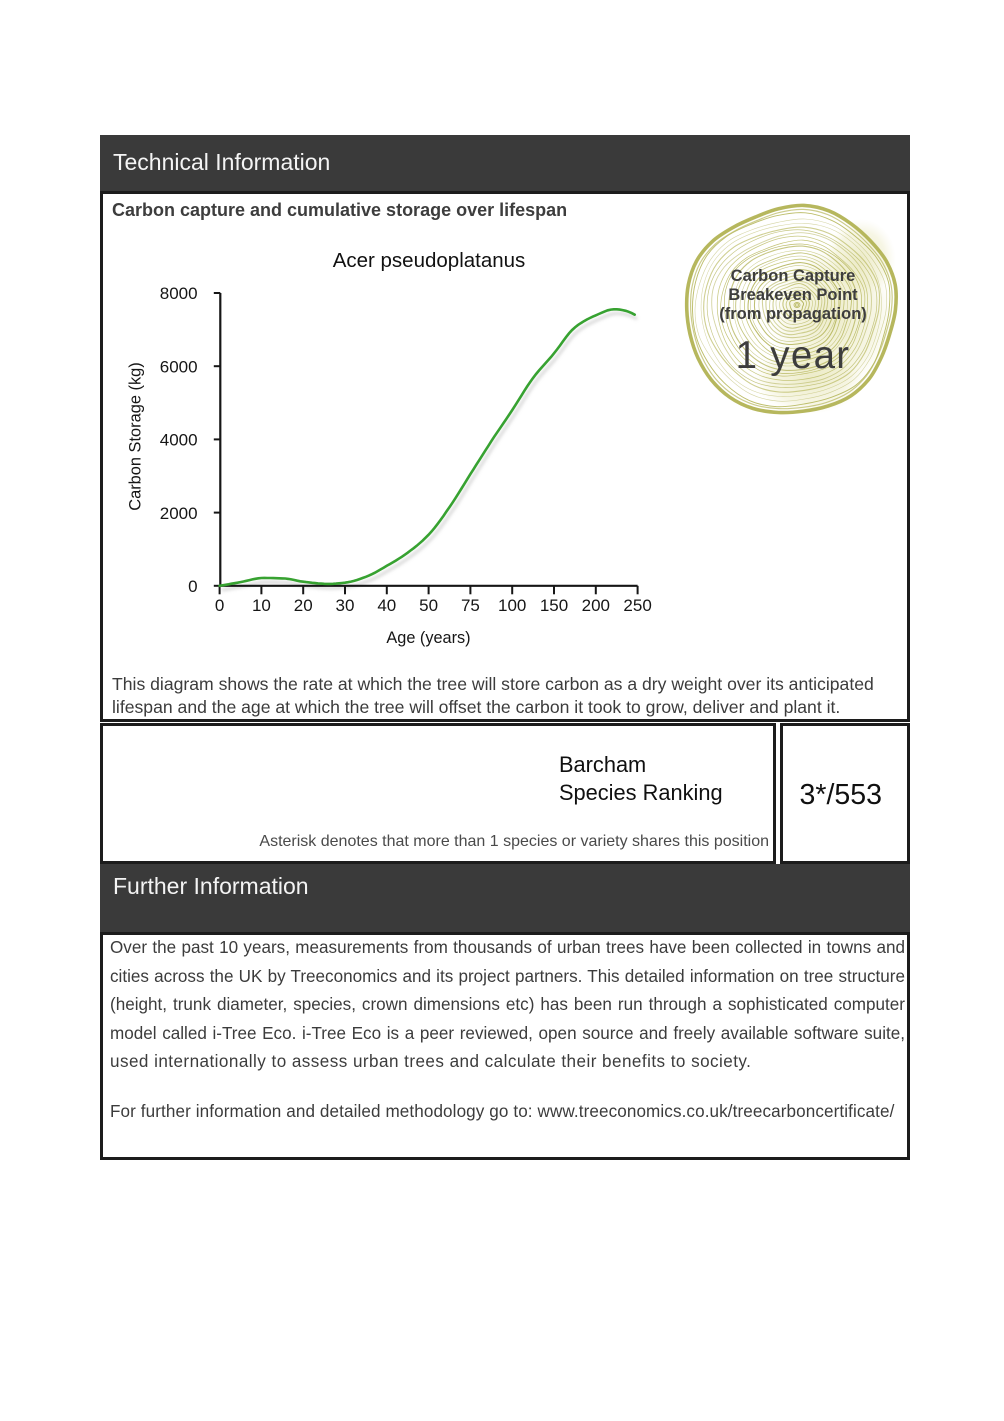  What do you see at coordinates (429, 260) in the screenshot?
I see `svg-text: Acer pseudoplatanus` at bounding box center [429, 260].